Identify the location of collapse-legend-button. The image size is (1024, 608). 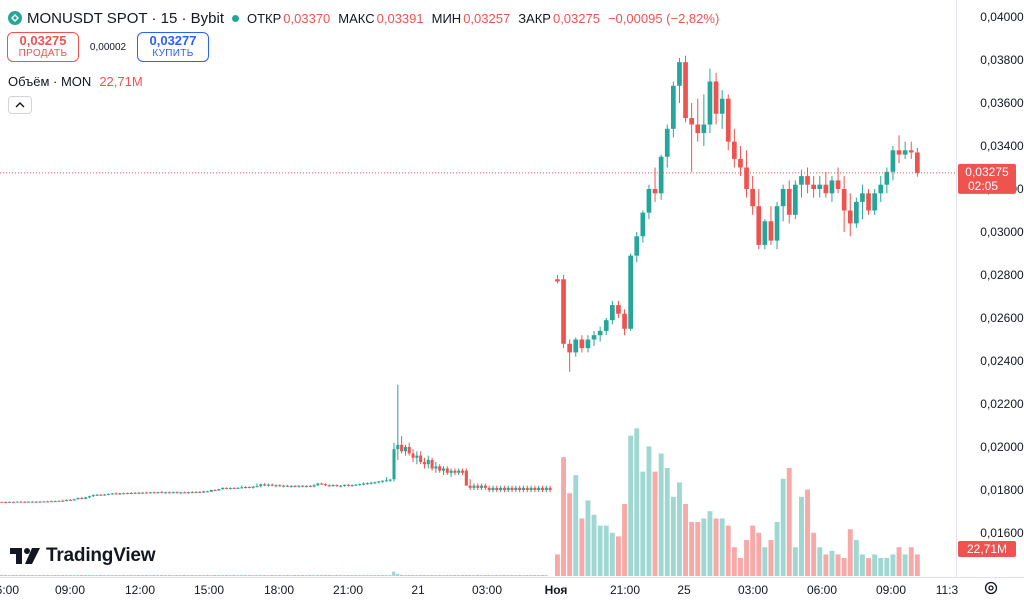
(20, 105).